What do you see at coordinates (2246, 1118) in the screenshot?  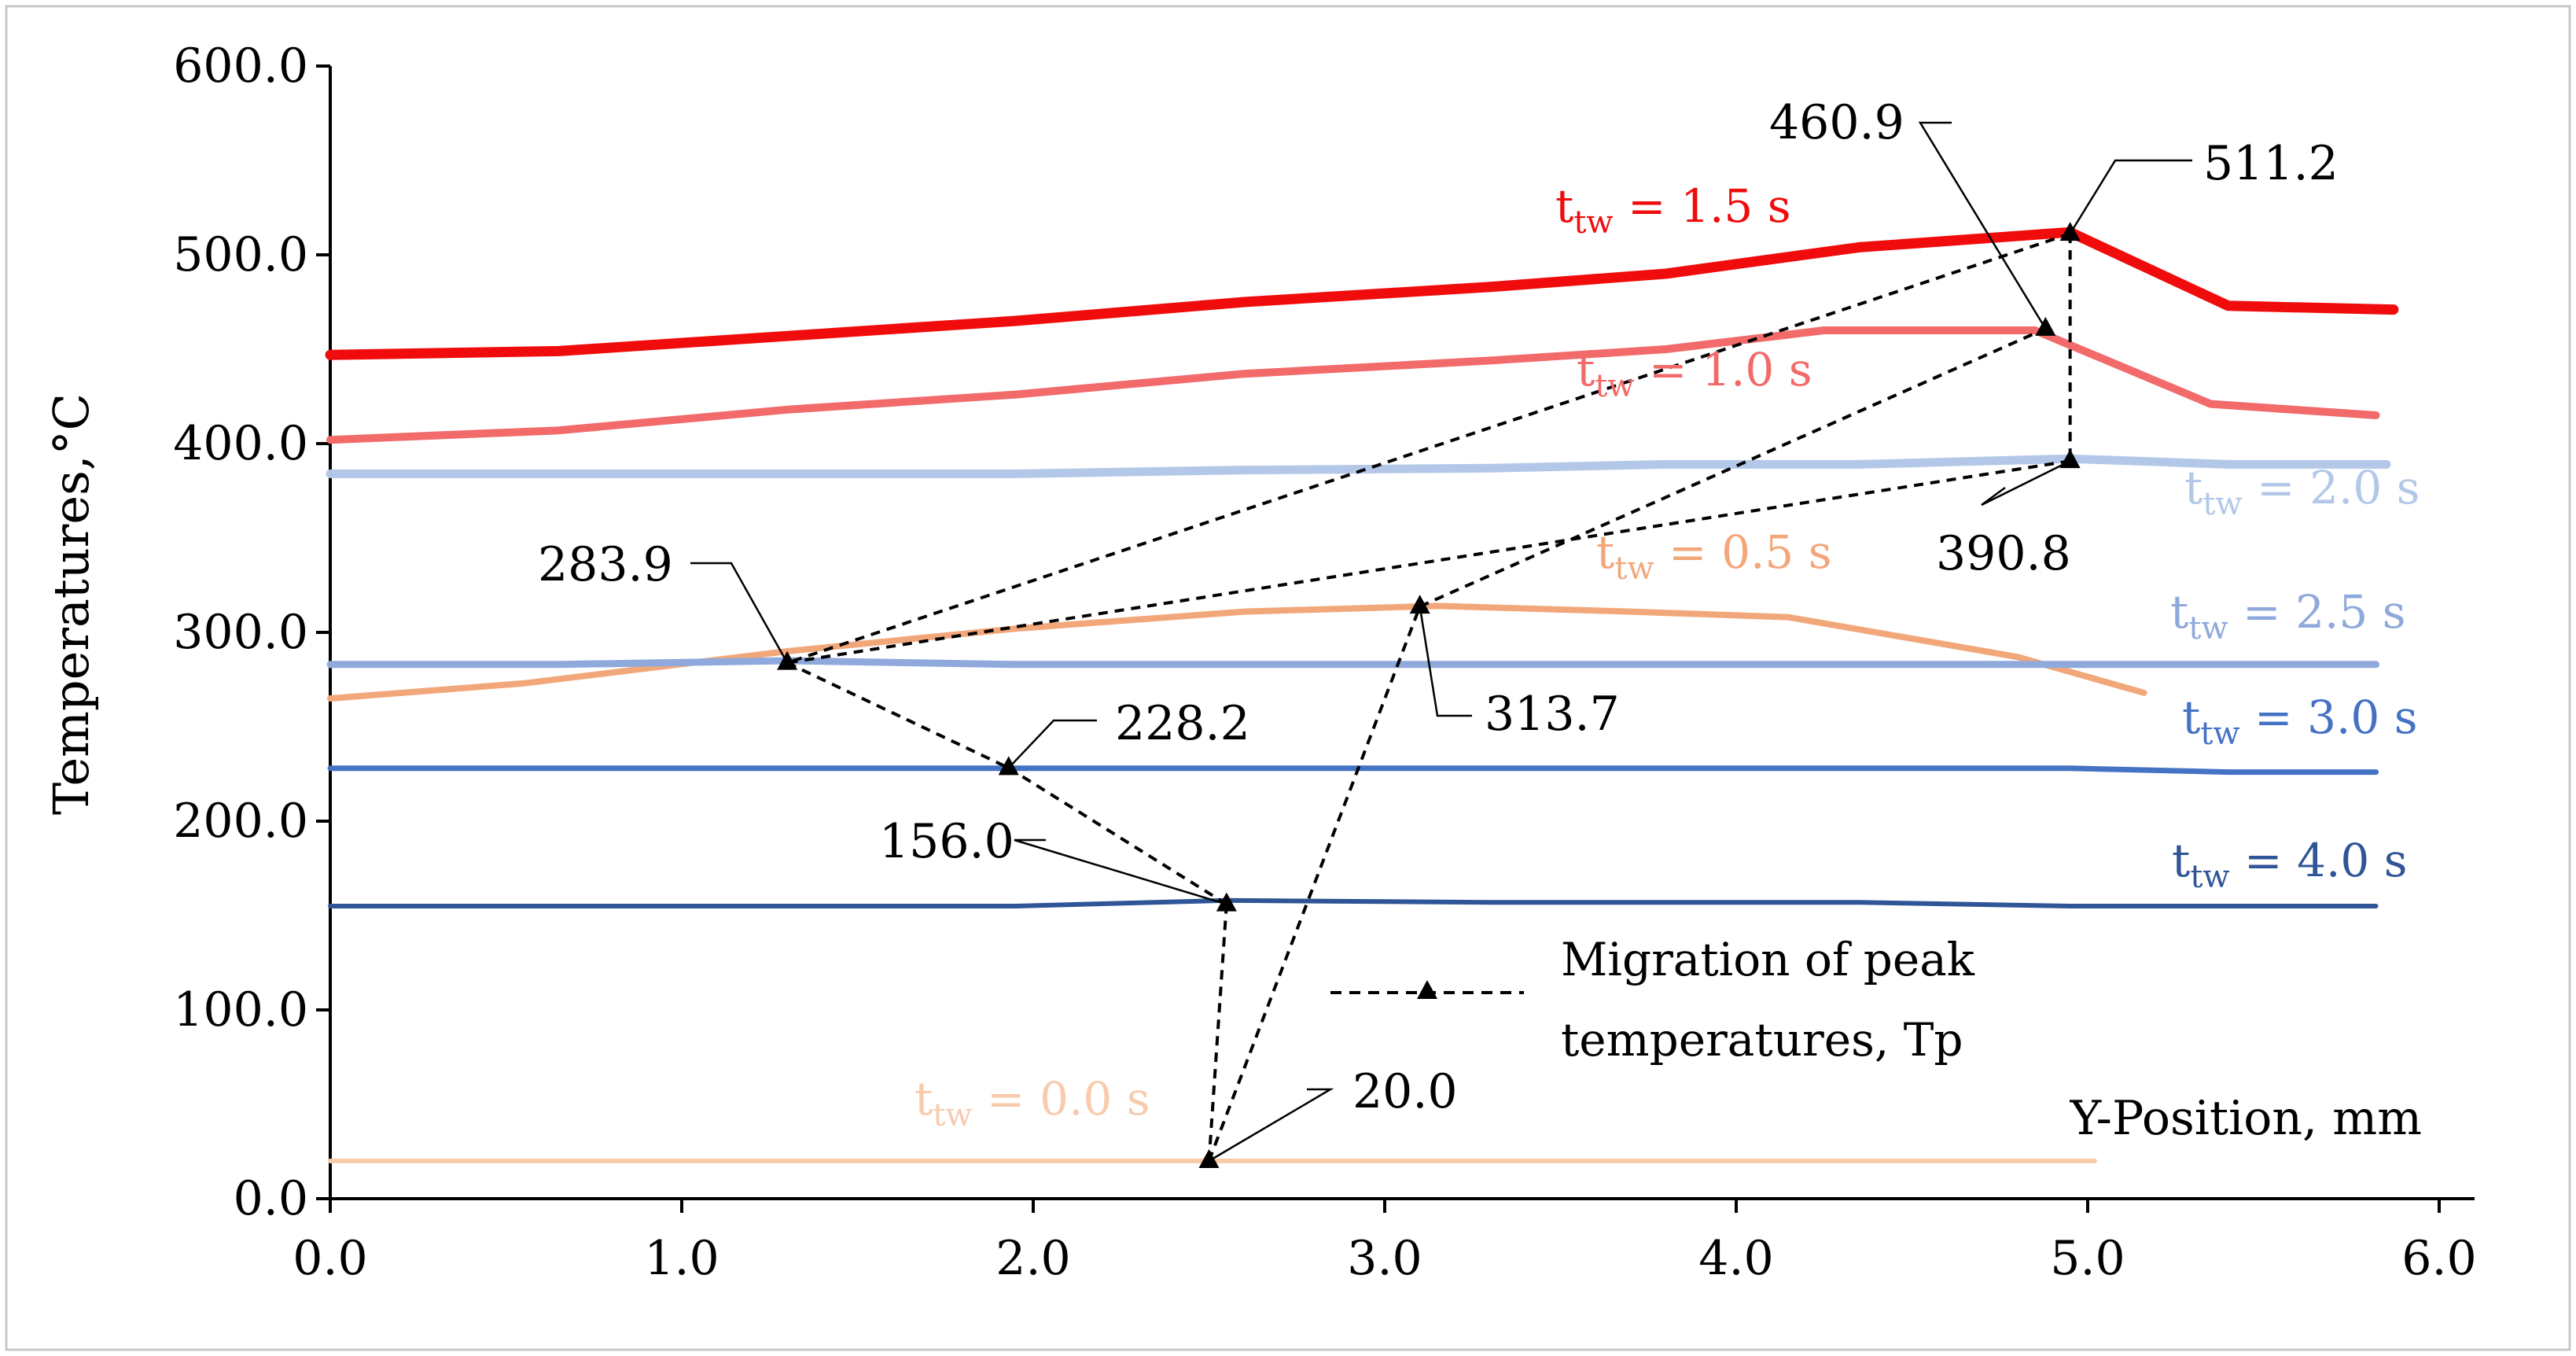 I see `x-axis-label: Y-Position, mm` at bounding box center [2246, 1118].